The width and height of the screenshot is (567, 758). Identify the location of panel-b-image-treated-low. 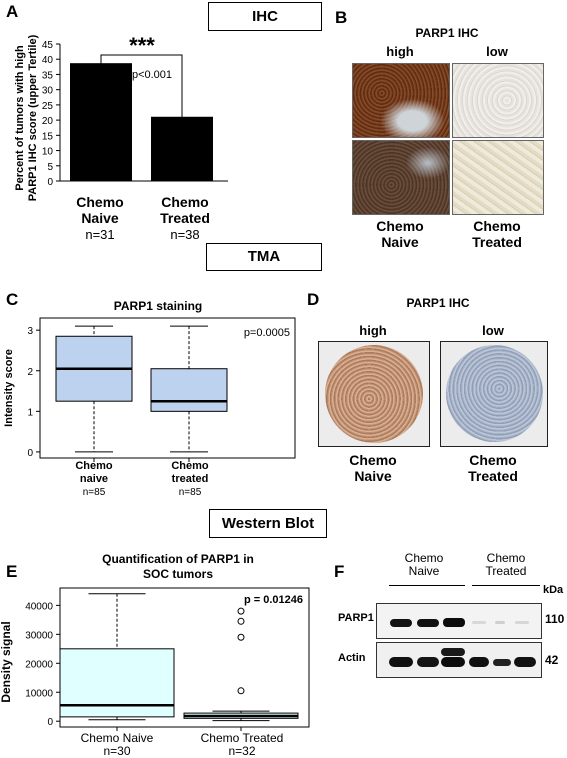
(498, 177).